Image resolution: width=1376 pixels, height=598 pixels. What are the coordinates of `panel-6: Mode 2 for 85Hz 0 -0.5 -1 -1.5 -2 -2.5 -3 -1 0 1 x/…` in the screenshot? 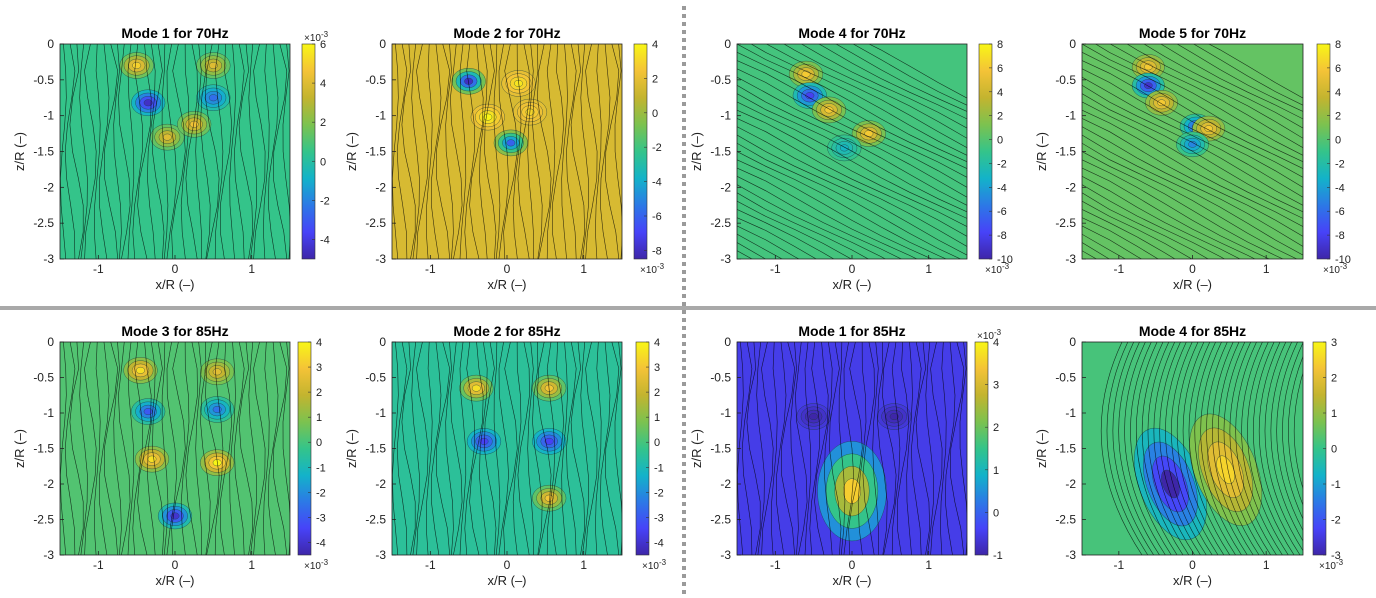 It's located at (505, 455).